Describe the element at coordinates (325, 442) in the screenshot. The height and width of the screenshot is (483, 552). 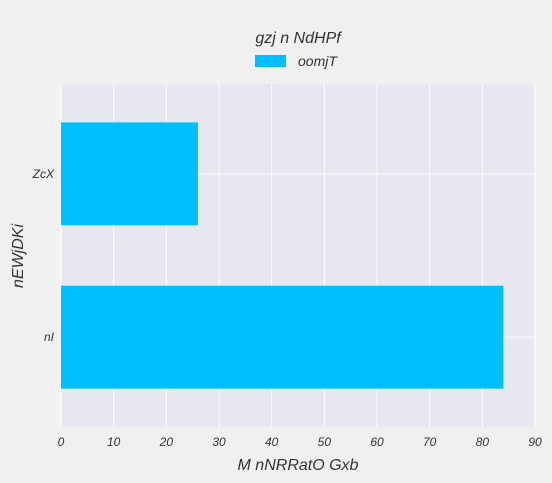
I see `x-tick-label: 50` at that location.